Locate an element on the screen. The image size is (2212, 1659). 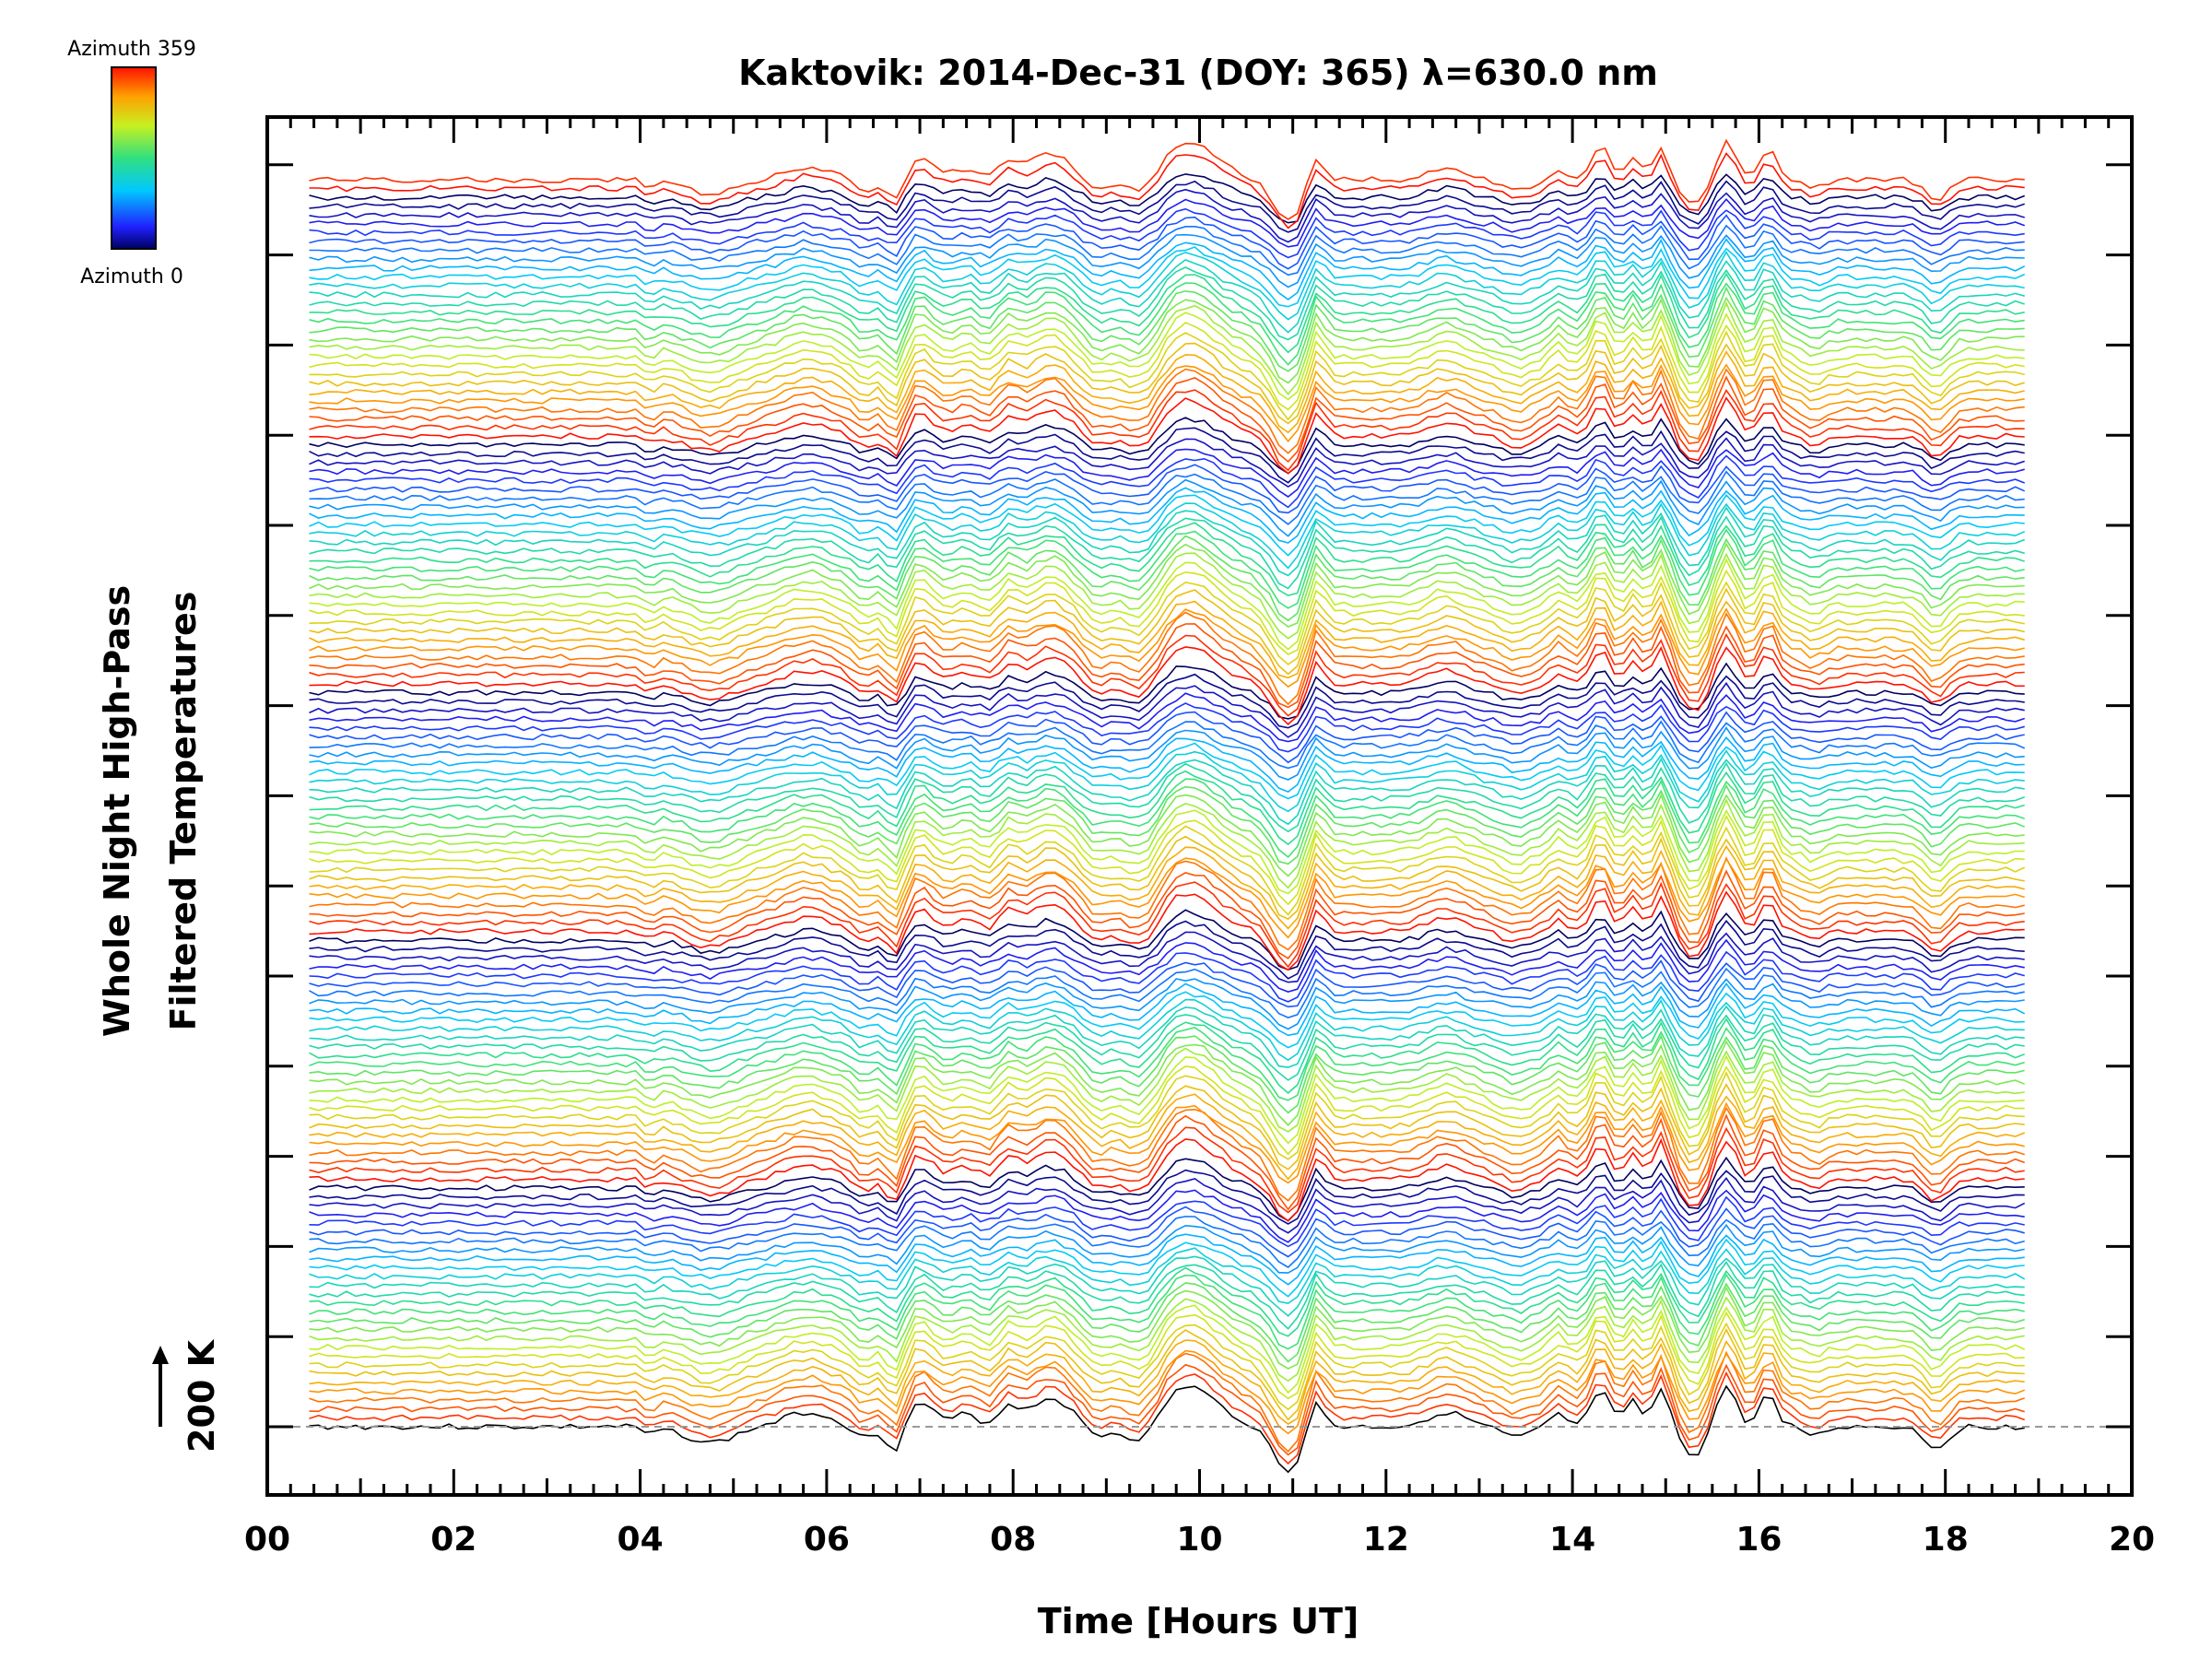
x-tick-label: 06 is located at coordinates (827, 1540).